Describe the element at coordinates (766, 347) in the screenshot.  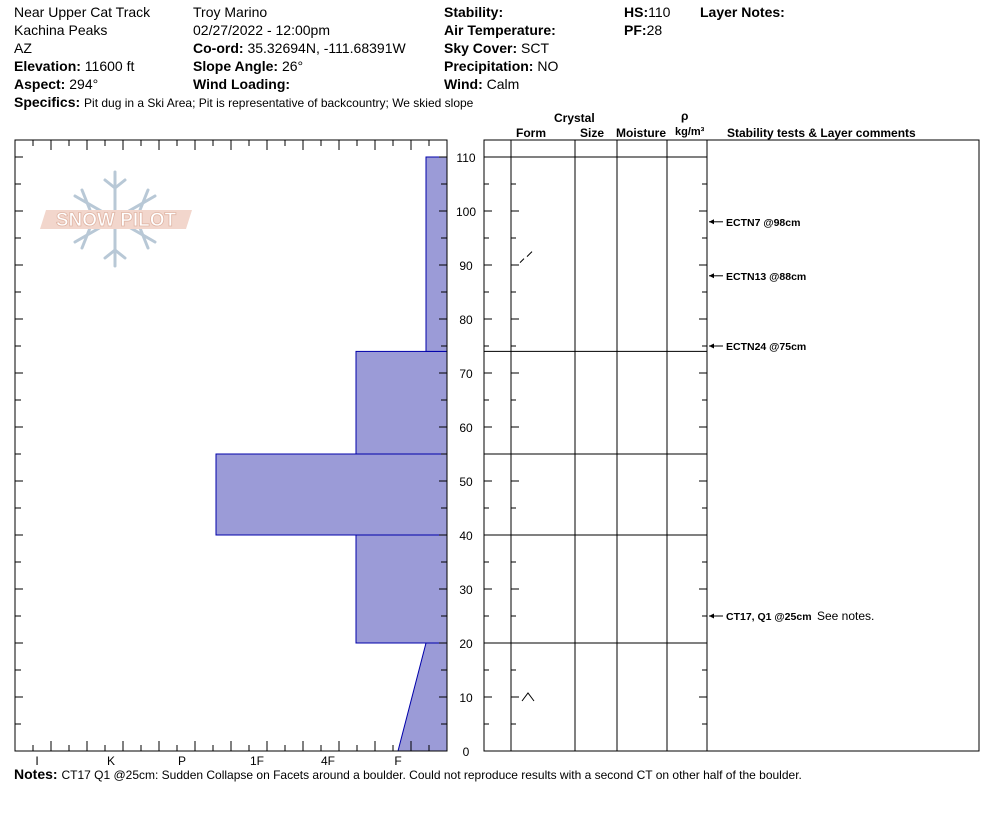
I see `stability-test-label: ECTN24 @75cm` at that location.